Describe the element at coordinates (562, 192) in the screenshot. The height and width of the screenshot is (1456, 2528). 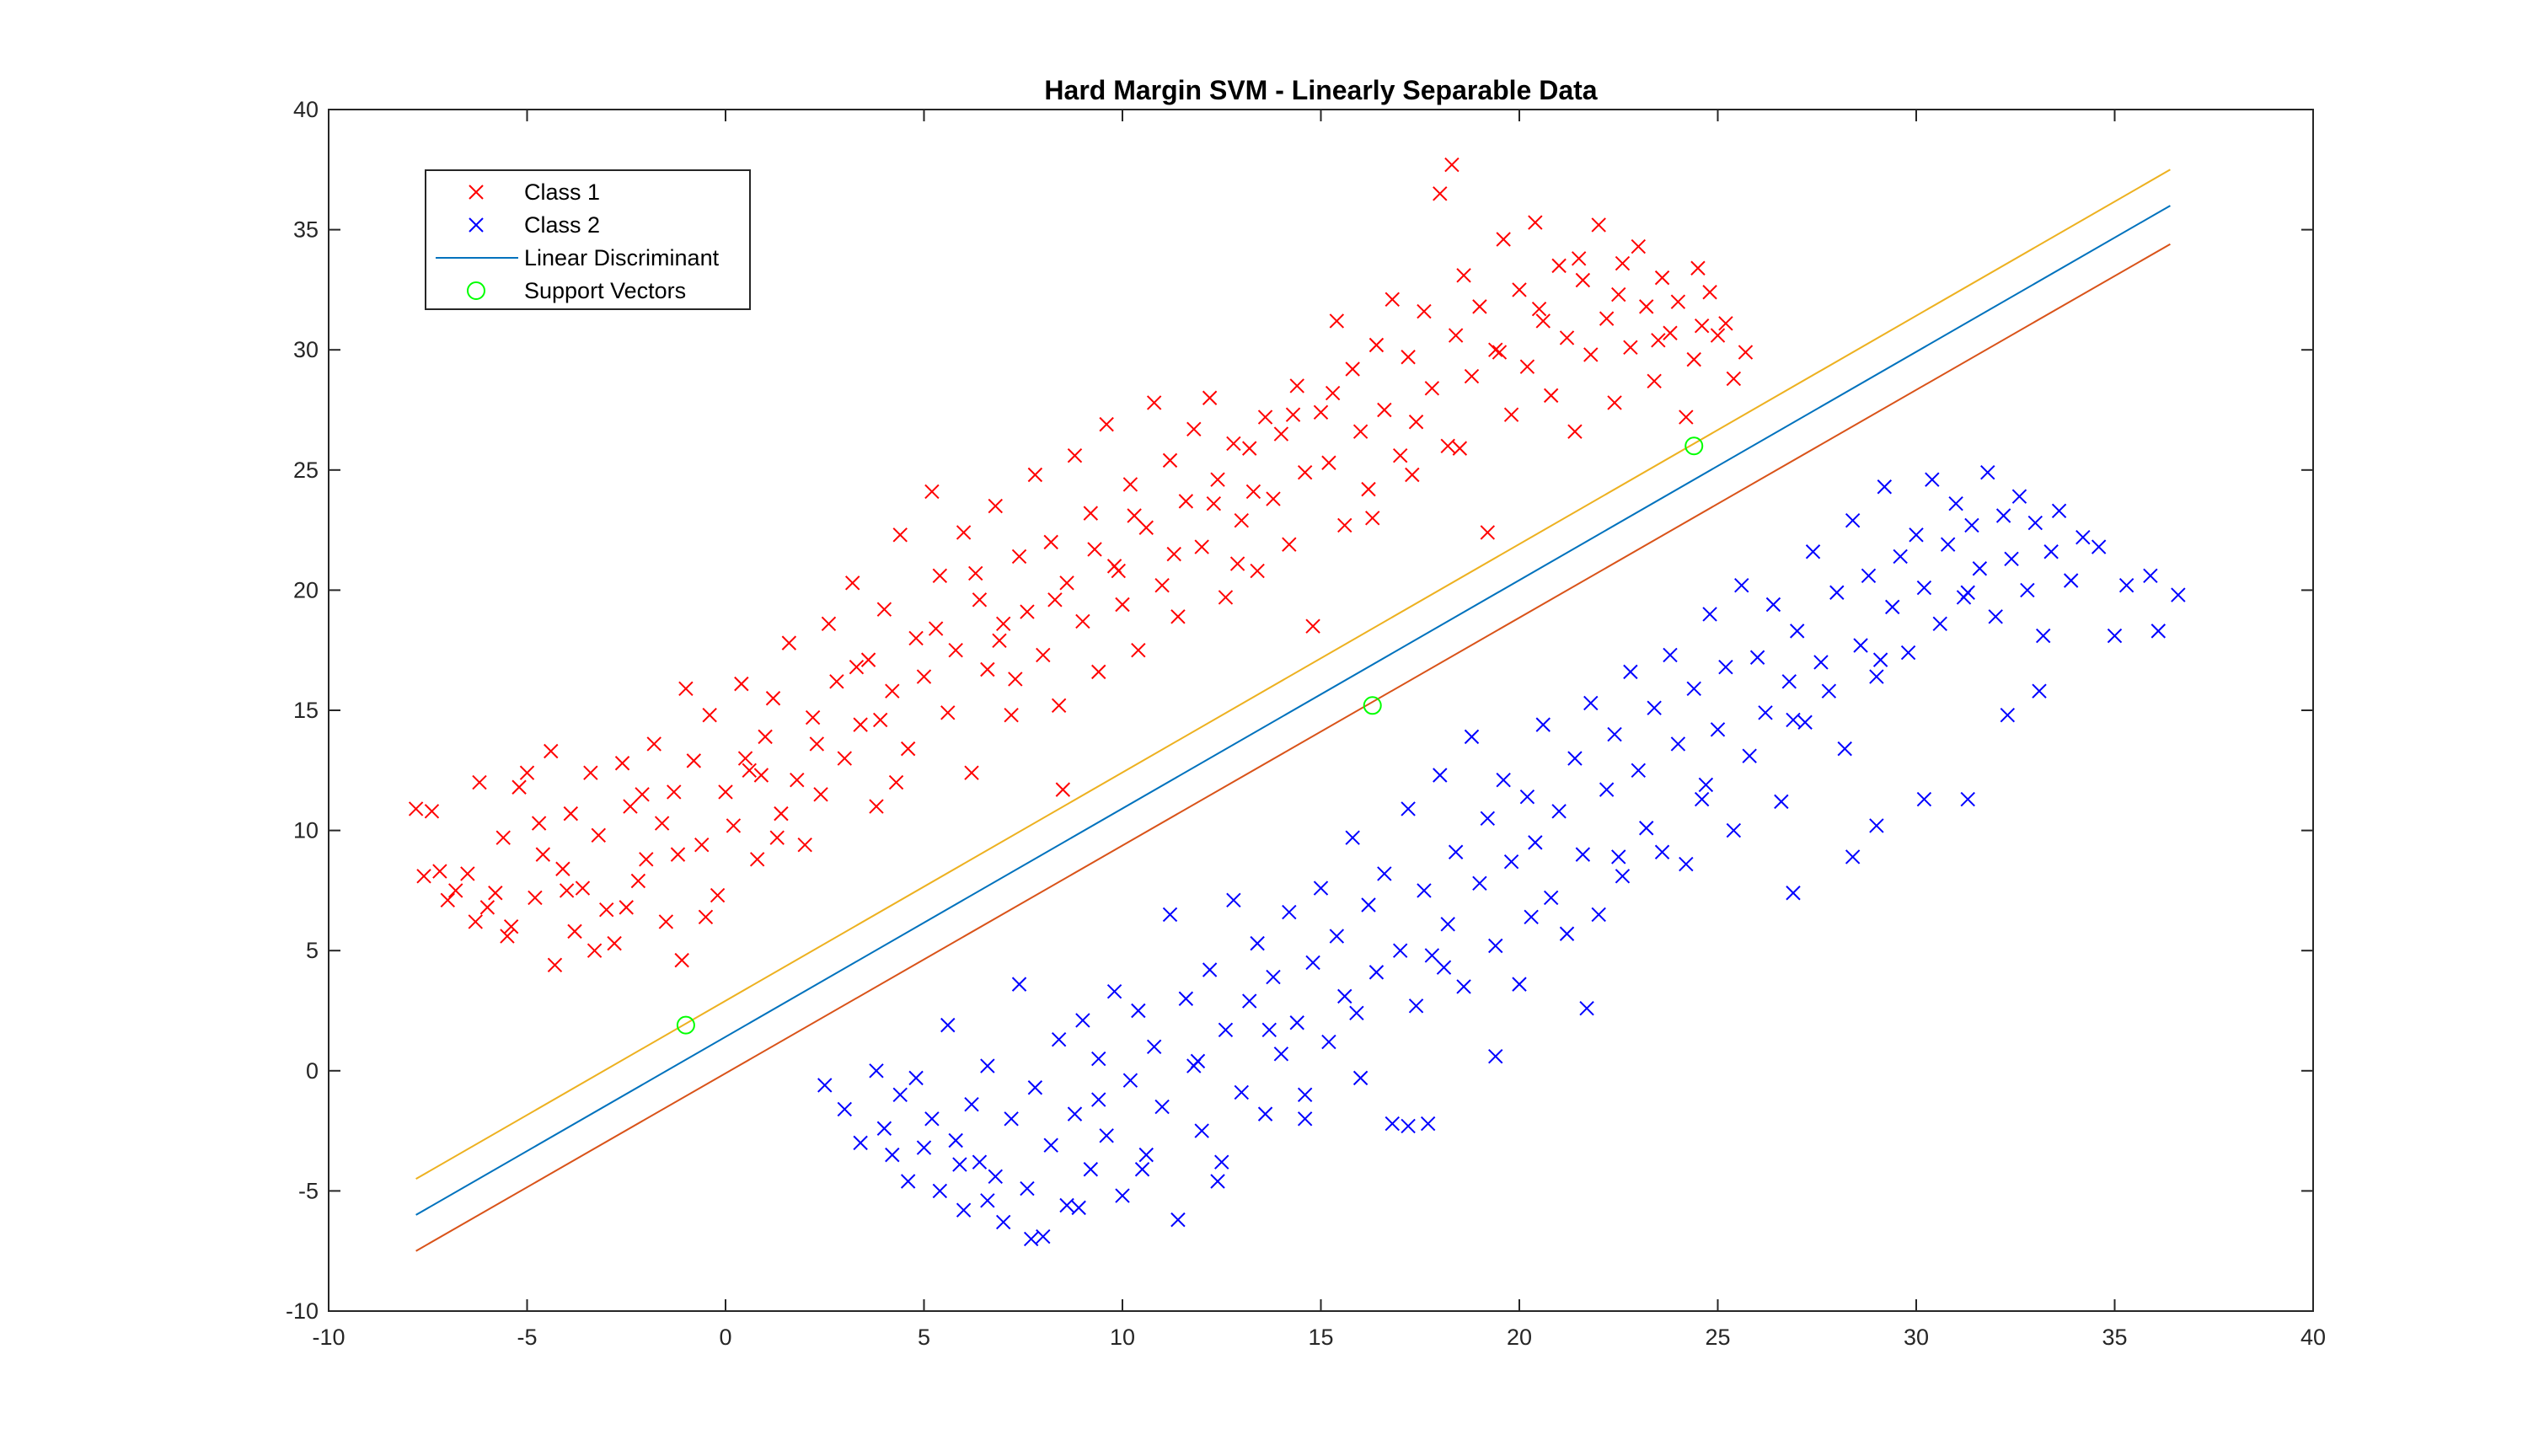
I see `legend-entry-label: Class 1` at that location.